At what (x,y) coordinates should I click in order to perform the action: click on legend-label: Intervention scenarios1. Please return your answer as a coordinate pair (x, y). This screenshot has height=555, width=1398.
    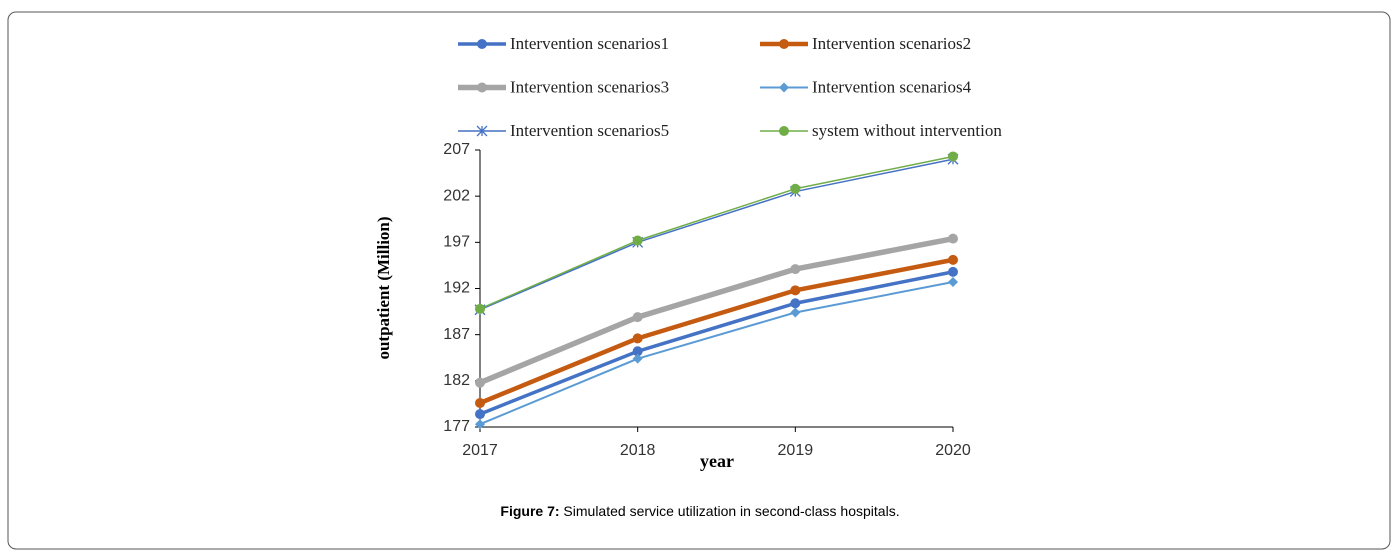
    Looking at the image, I should click on (589, 43).